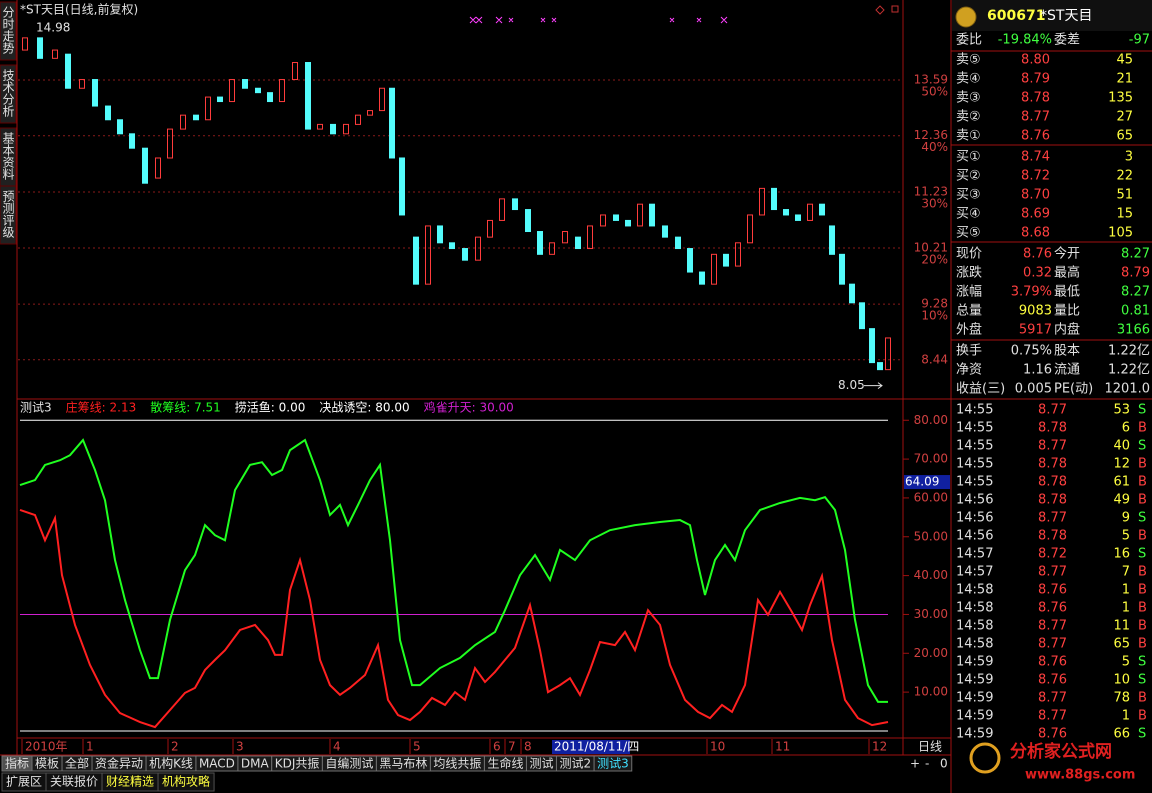 The width and height of the screenshot is (1152, 793). Describe the element at coordinates (1035, 311) in the screenshot. I see `stat-value: 9083` at that location.